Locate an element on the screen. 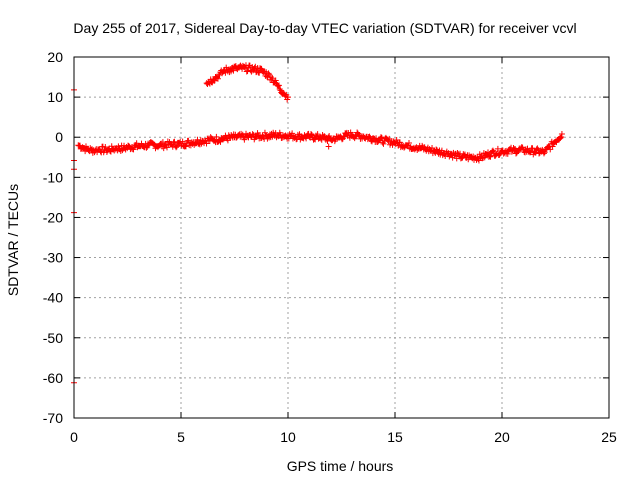 The width and height of the screenshot is (640, 480). x-tick-label: 25 is located at coordinates (609, 437).